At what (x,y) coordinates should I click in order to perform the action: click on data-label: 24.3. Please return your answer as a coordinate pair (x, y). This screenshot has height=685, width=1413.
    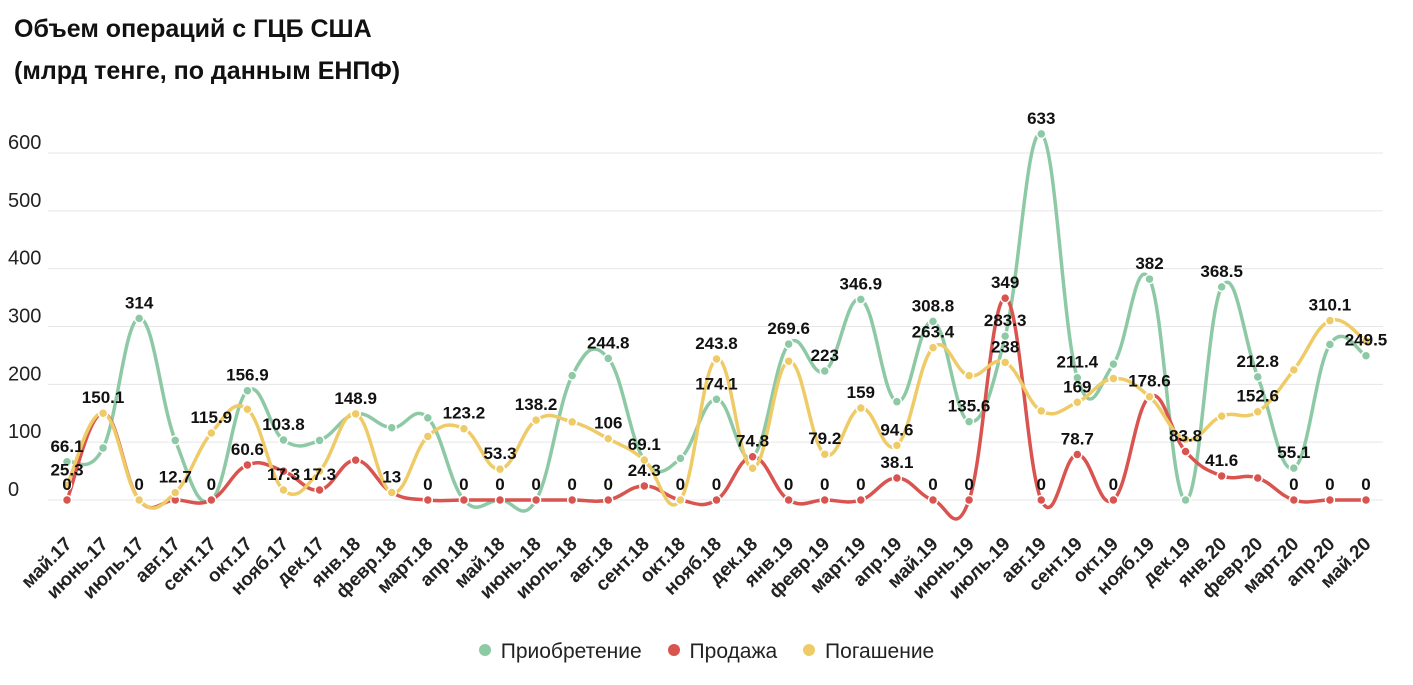
    Looking at the image, I should click on (644, 470).